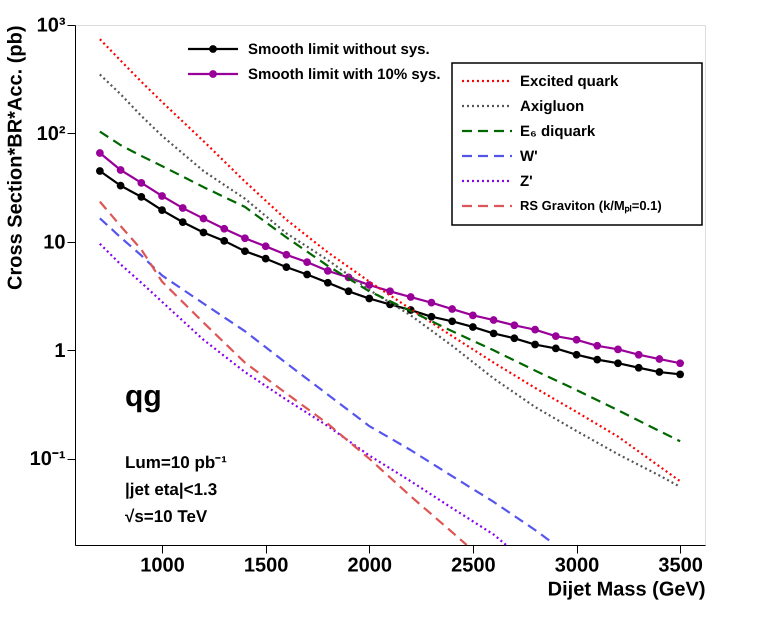 This screenshot has height=633, width=765. Describe the element at coordinates (176, 462) in the screenshot. I see `annotation: Lum=10 pb⁻¹` at that location.